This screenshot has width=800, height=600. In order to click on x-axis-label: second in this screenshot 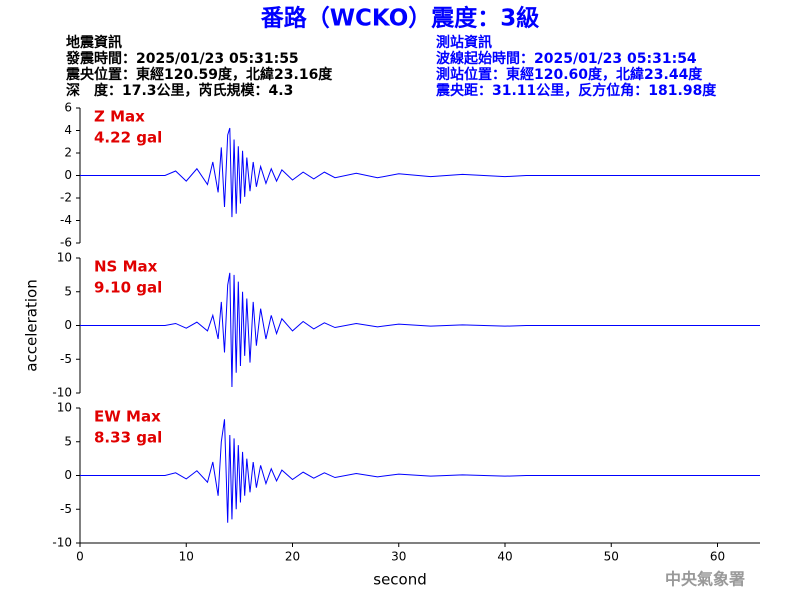, I will do `click(400, 580)`.